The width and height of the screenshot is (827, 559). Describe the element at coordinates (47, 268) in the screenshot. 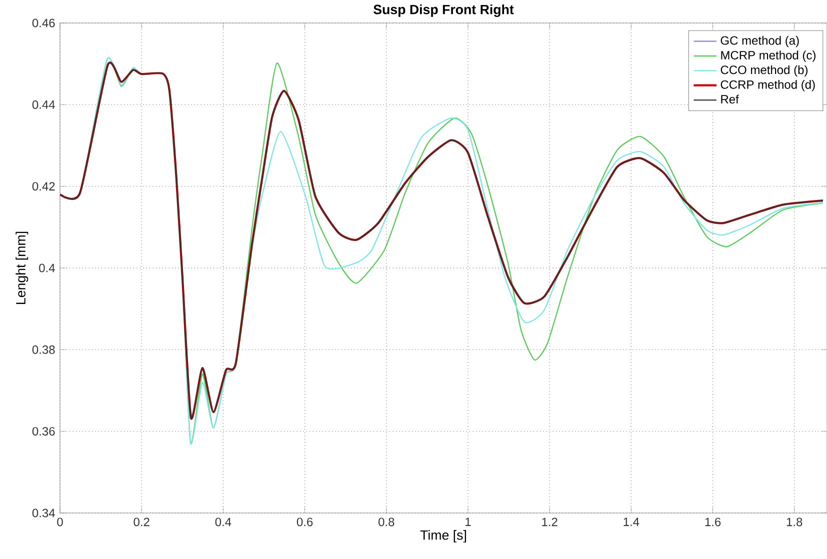

I see `y-tick-label: 0.4` at that location.